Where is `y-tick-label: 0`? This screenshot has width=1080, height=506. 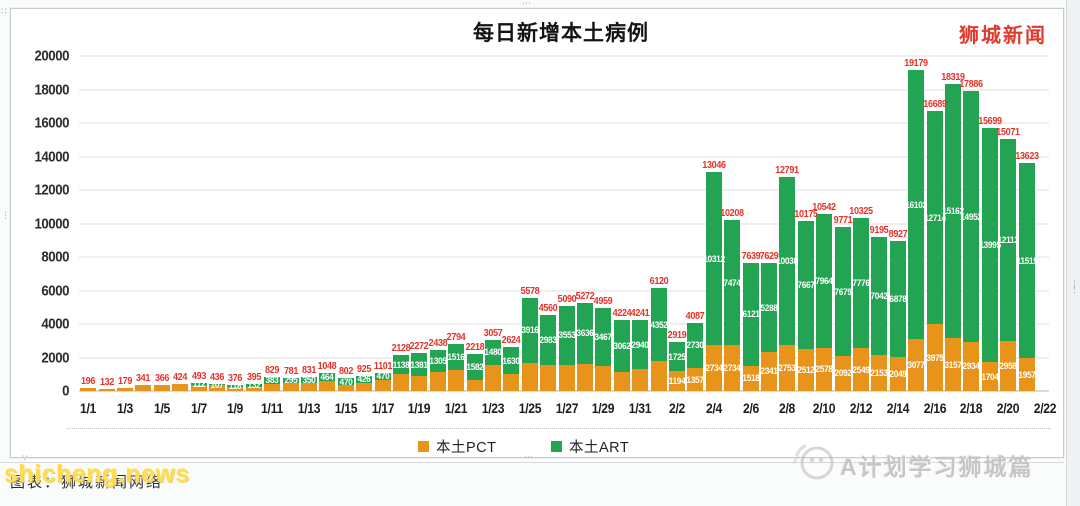
y-tick-label: 0 is located at coordinates (65, 391).